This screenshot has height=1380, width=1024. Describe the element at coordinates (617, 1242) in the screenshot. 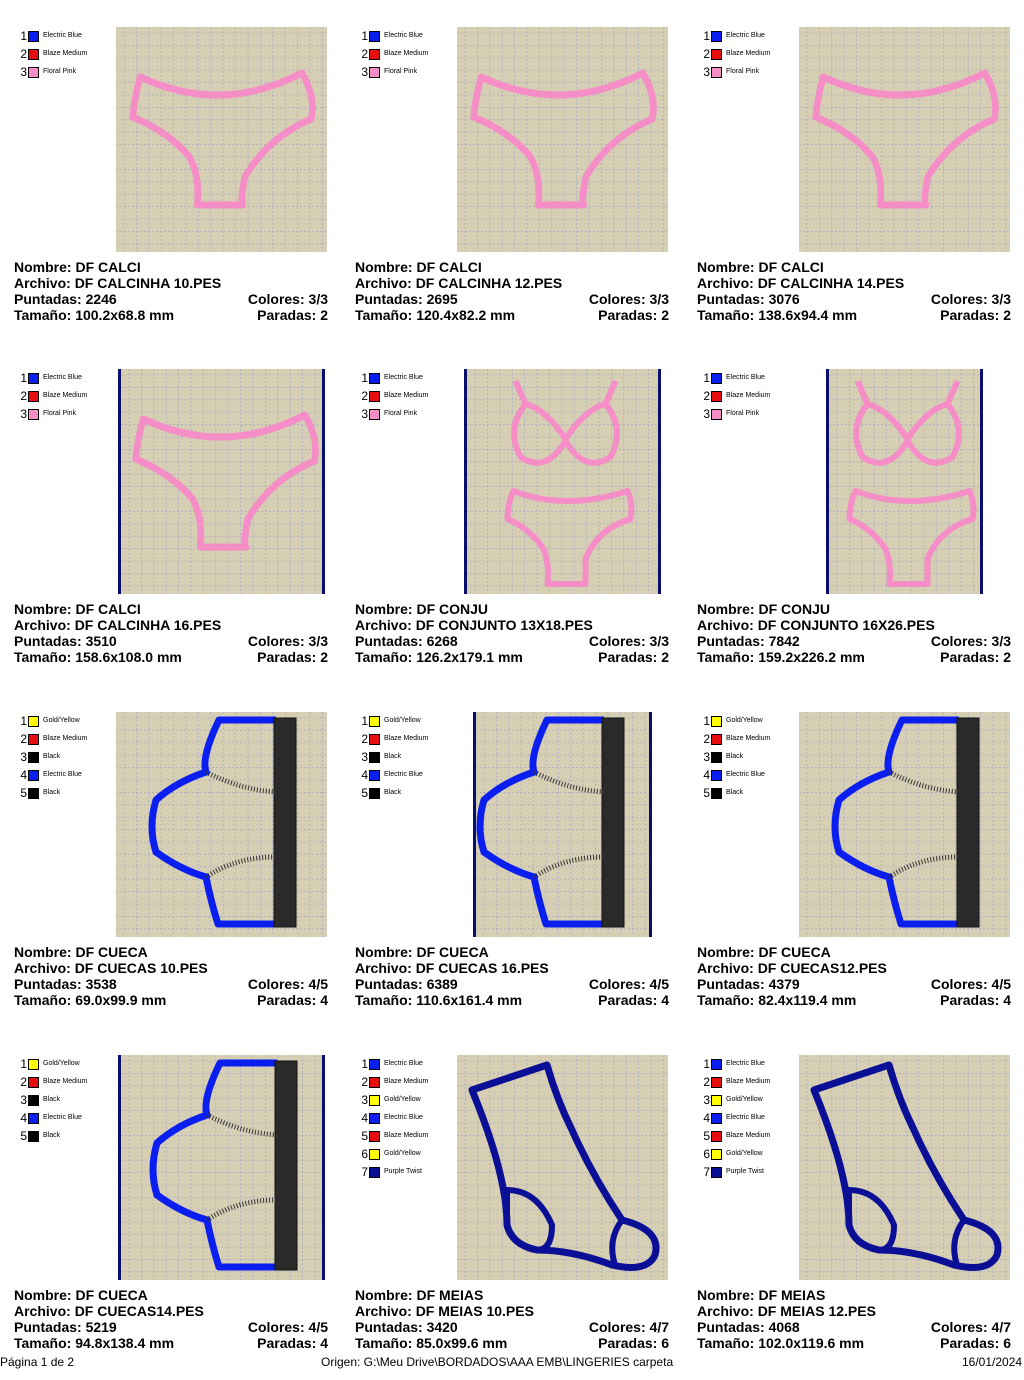

I see `sock-toe` at that location.